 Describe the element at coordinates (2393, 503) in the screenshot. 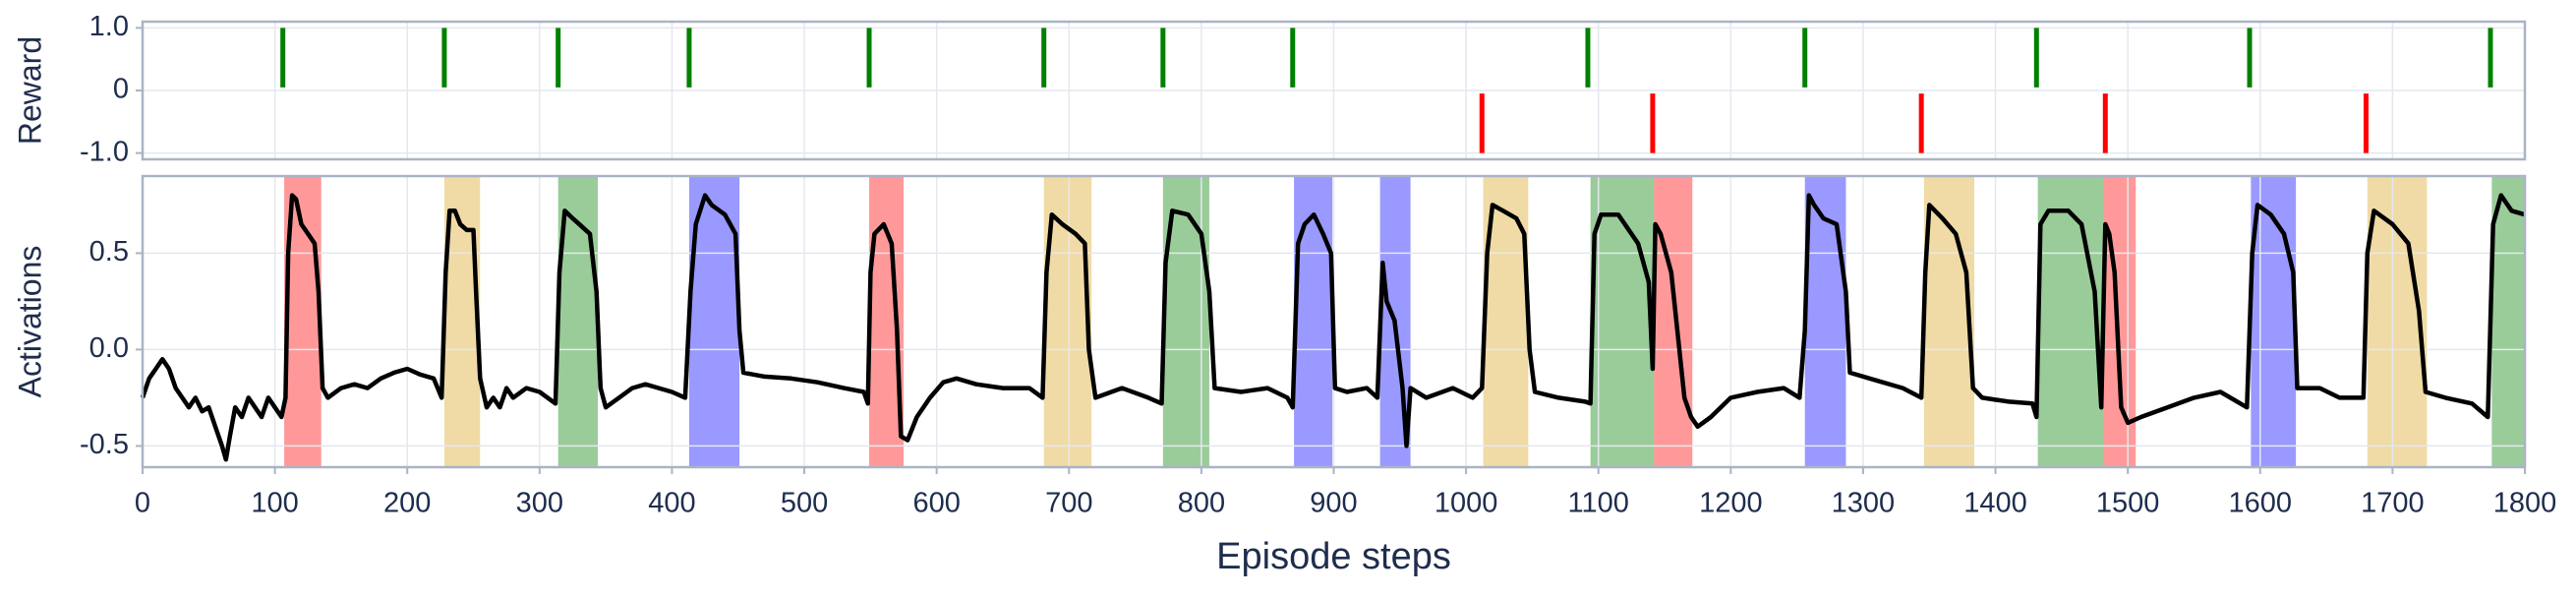

I see `x-tick-label: 1700` at that location.